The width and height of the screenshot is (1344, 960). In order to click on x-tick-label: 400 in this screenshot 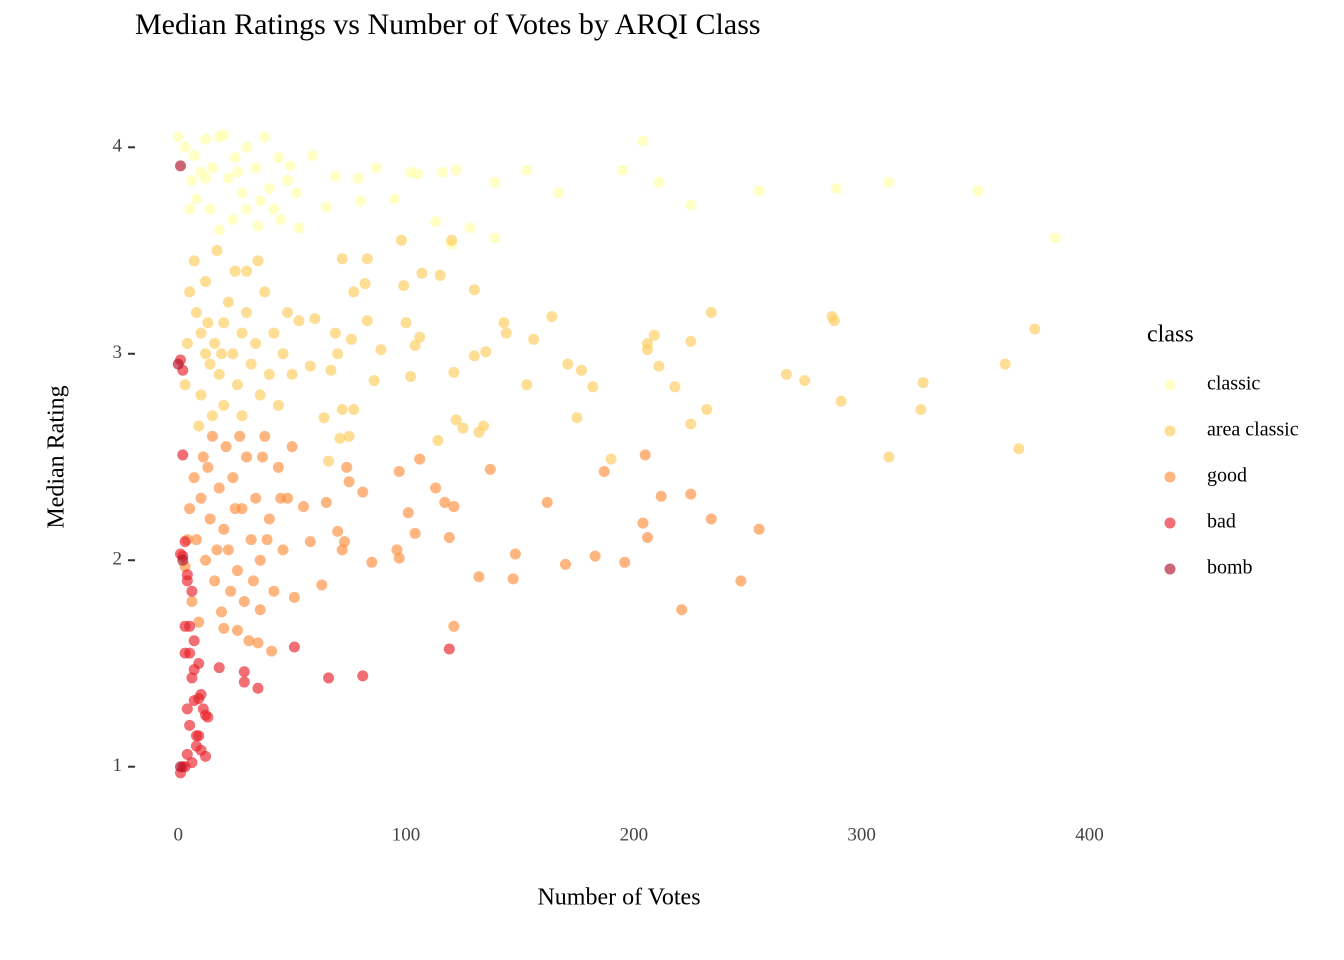, I will do `click(1089, 834)`.